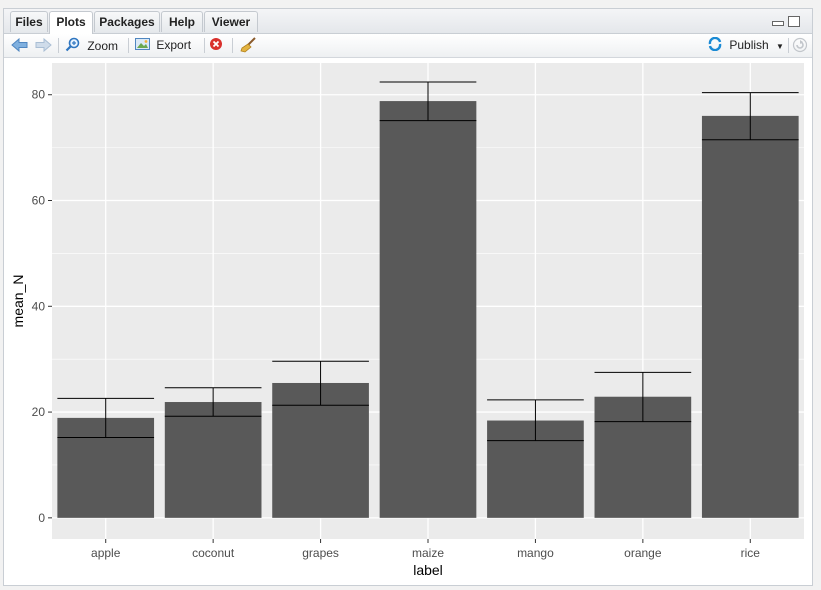  Describe the element at coordinates (103, 46) in the screenshot. I see `zoom-label: Zoom` at that location.